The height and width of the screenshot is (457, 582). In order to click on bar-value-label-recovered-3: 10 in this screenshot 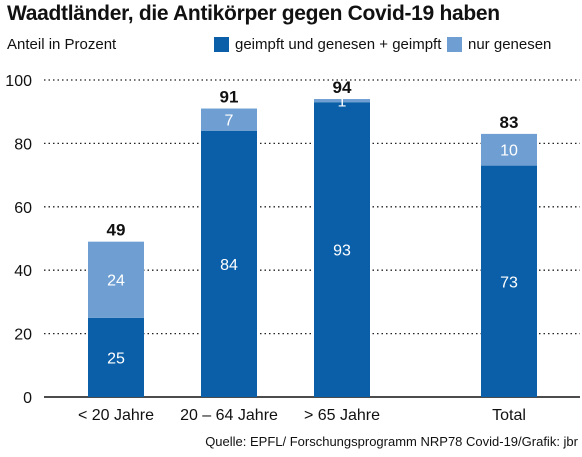, I will do `click(509, 151)`.